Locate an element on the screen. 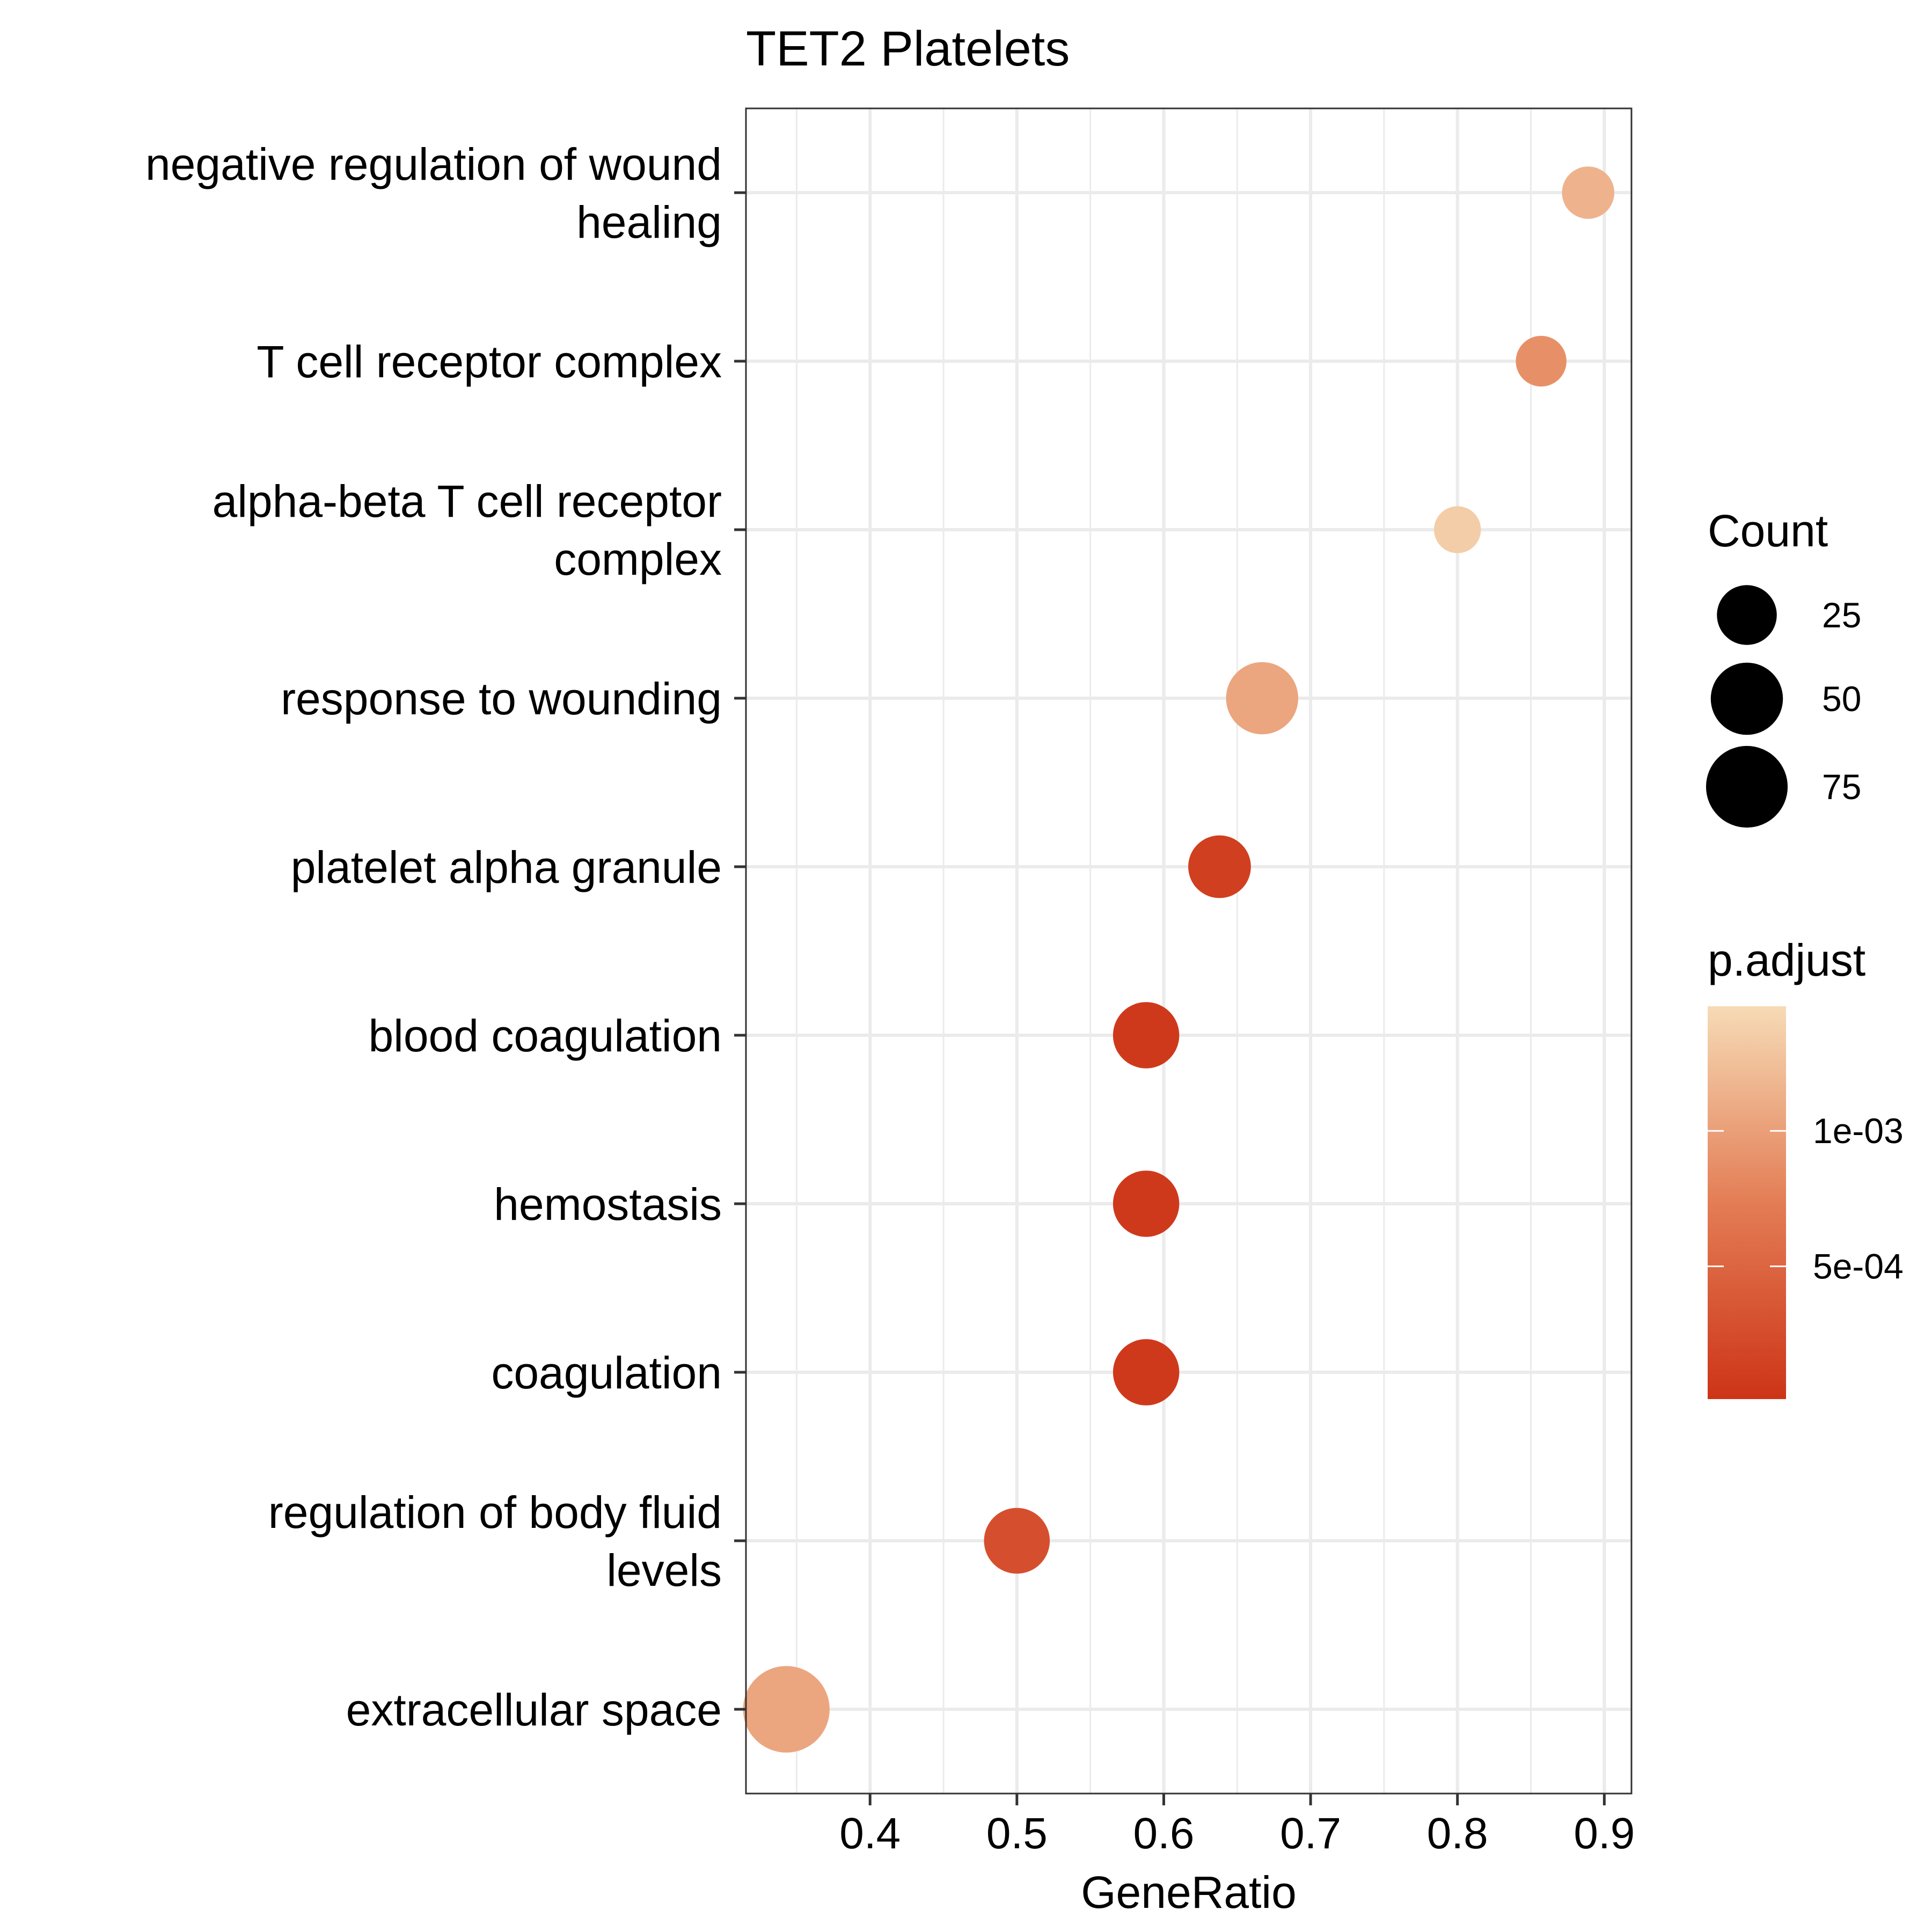 This screenshot has width=1932, height=1932. count-legend: Count 25 50 75 is located at coordinates (1783, 667).